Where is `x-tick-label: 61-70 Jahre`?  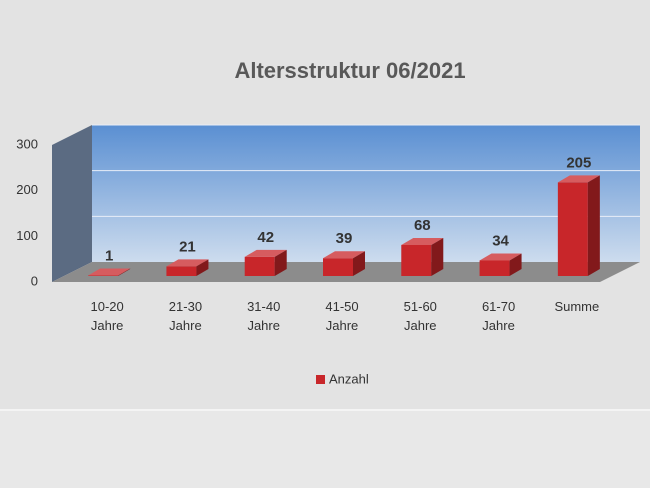
x-tick-label: 61-70 Jahre is located at coordinates (498, 316).